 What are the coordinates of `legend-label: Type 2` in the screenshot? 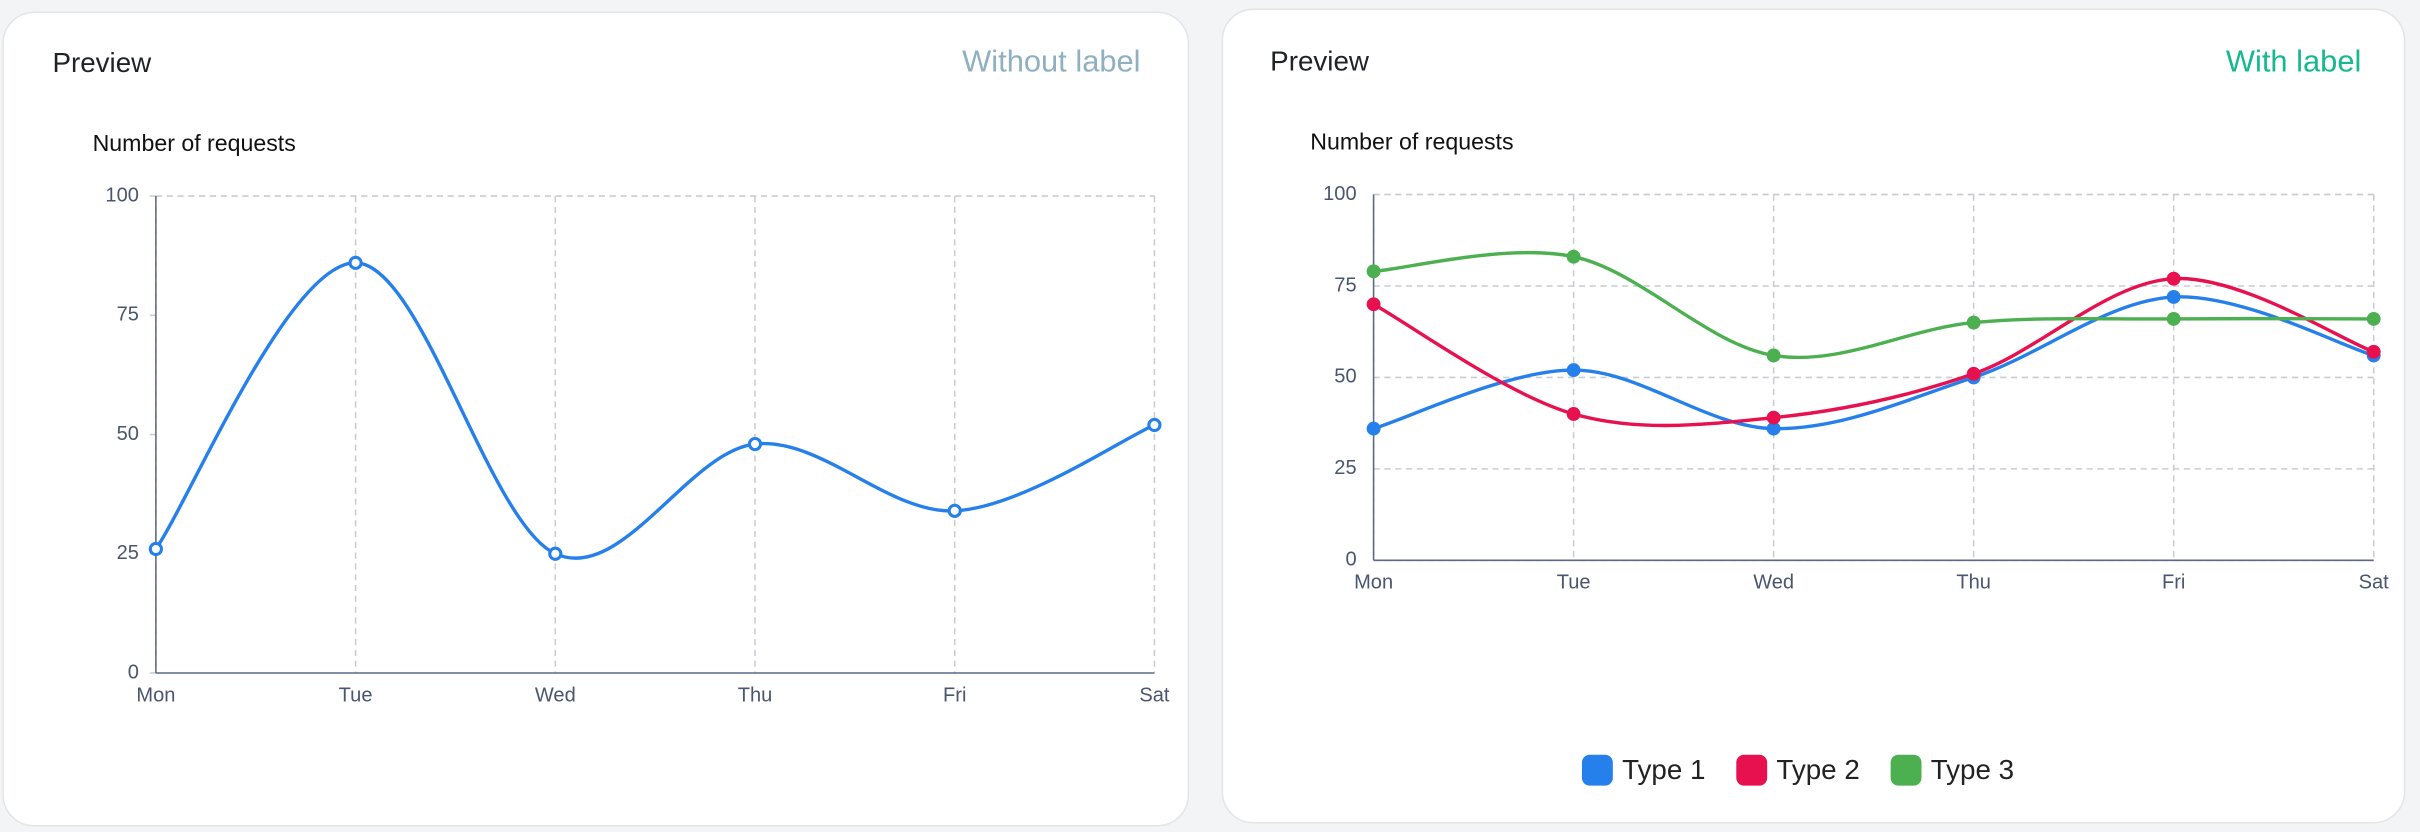 It's located at (1817, 769).